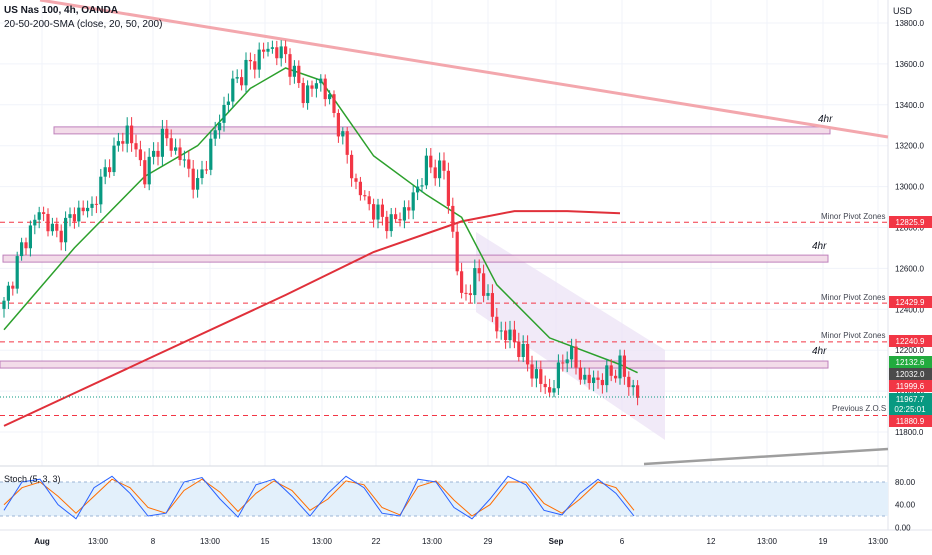 This screenshot has height=555, width=932. I want to click on price-tick-label: 12200.0, so click(909, 350).